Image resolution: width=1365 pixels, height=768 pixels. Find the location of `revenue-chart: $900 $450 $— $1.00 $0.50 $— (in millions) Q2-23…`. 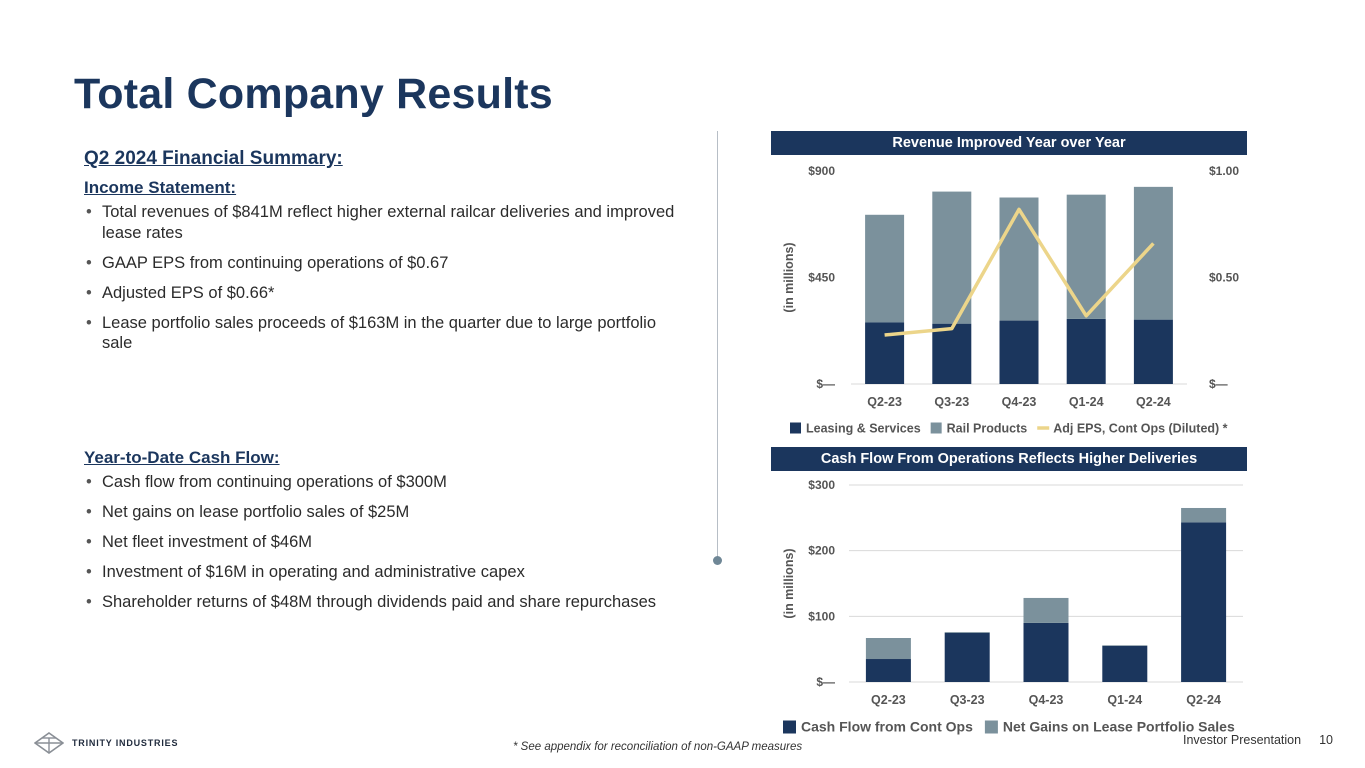

revenue-chart: $900 $450 $— $1.00 $0.50 $— (in millions) Q2-23… is located at coordinates (1010, 300).